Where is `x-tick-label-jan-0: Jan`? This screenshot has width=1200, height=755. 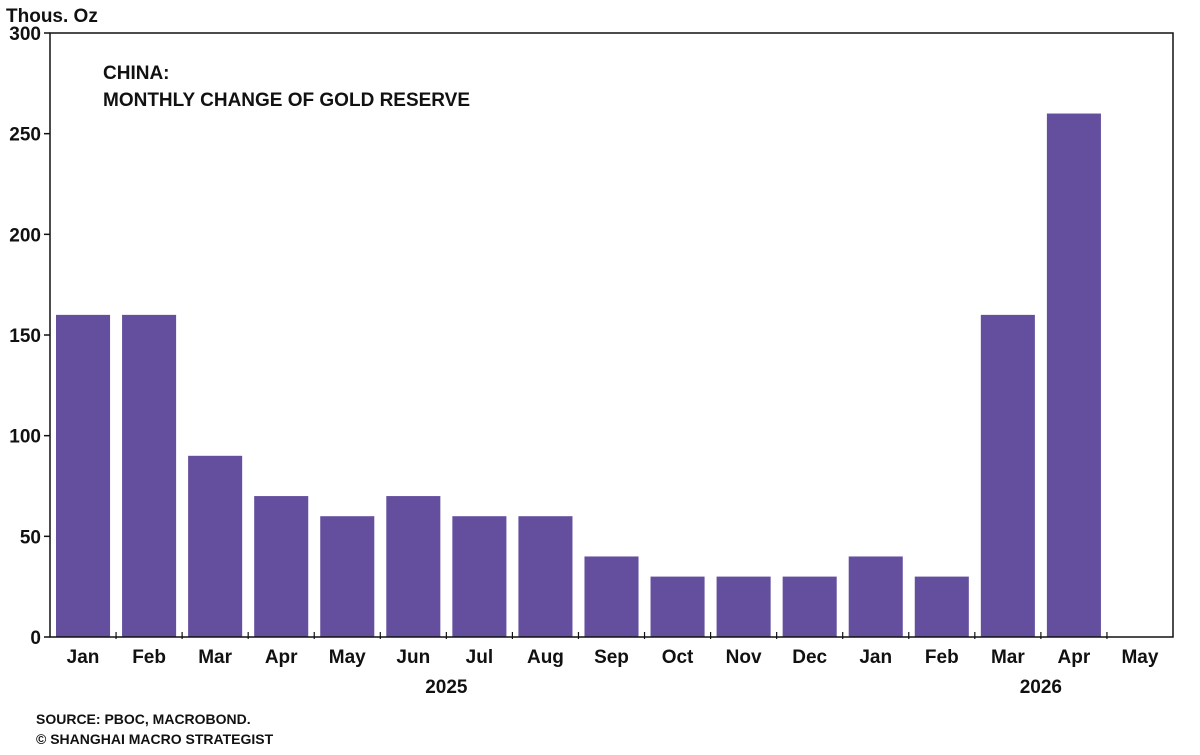
x-tick-label-jan-0: Jan is located at coordinates (83, 657).